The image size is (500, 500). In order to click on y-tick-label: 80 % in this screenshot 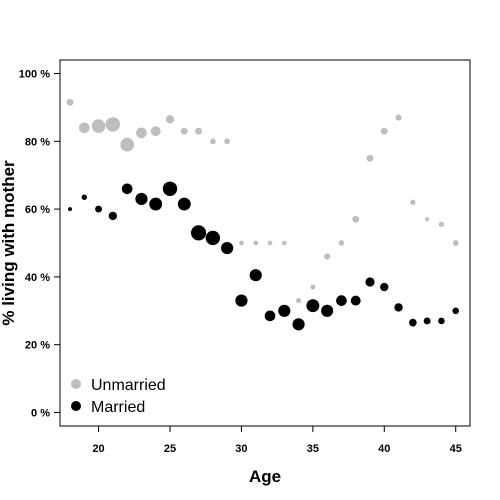, I will do `click(37, 142)`.